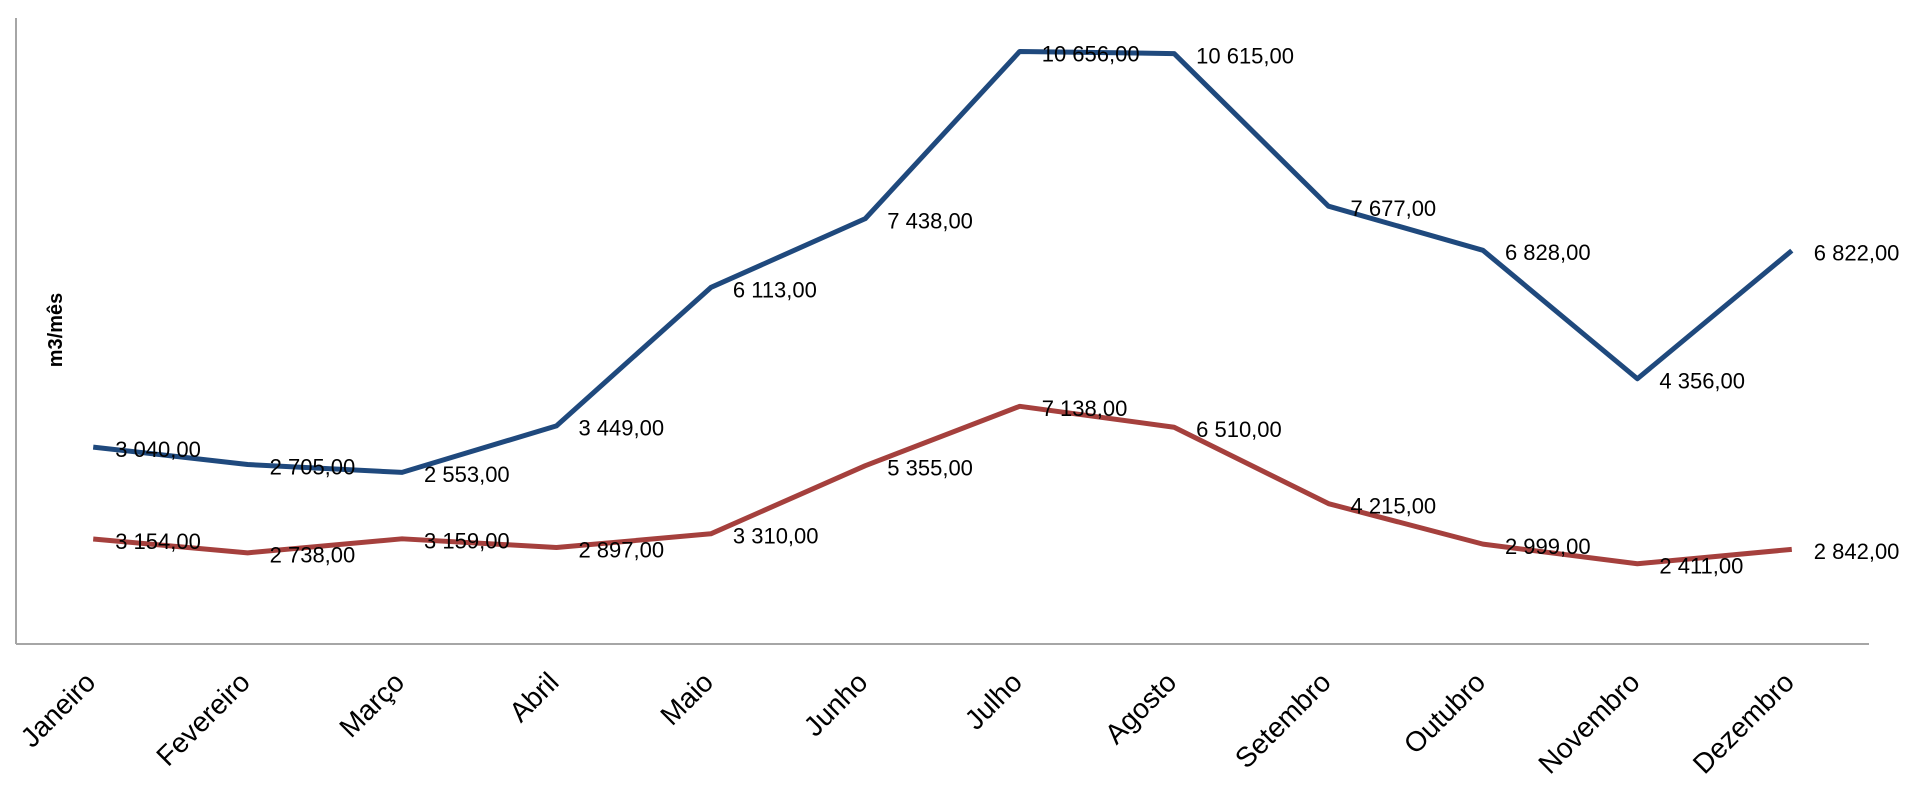 This screenshot has width=1915, height=807. Describe the element at coordinates (993, 700) in the screenshot. I see `x-tick-label: Julho` at that location.